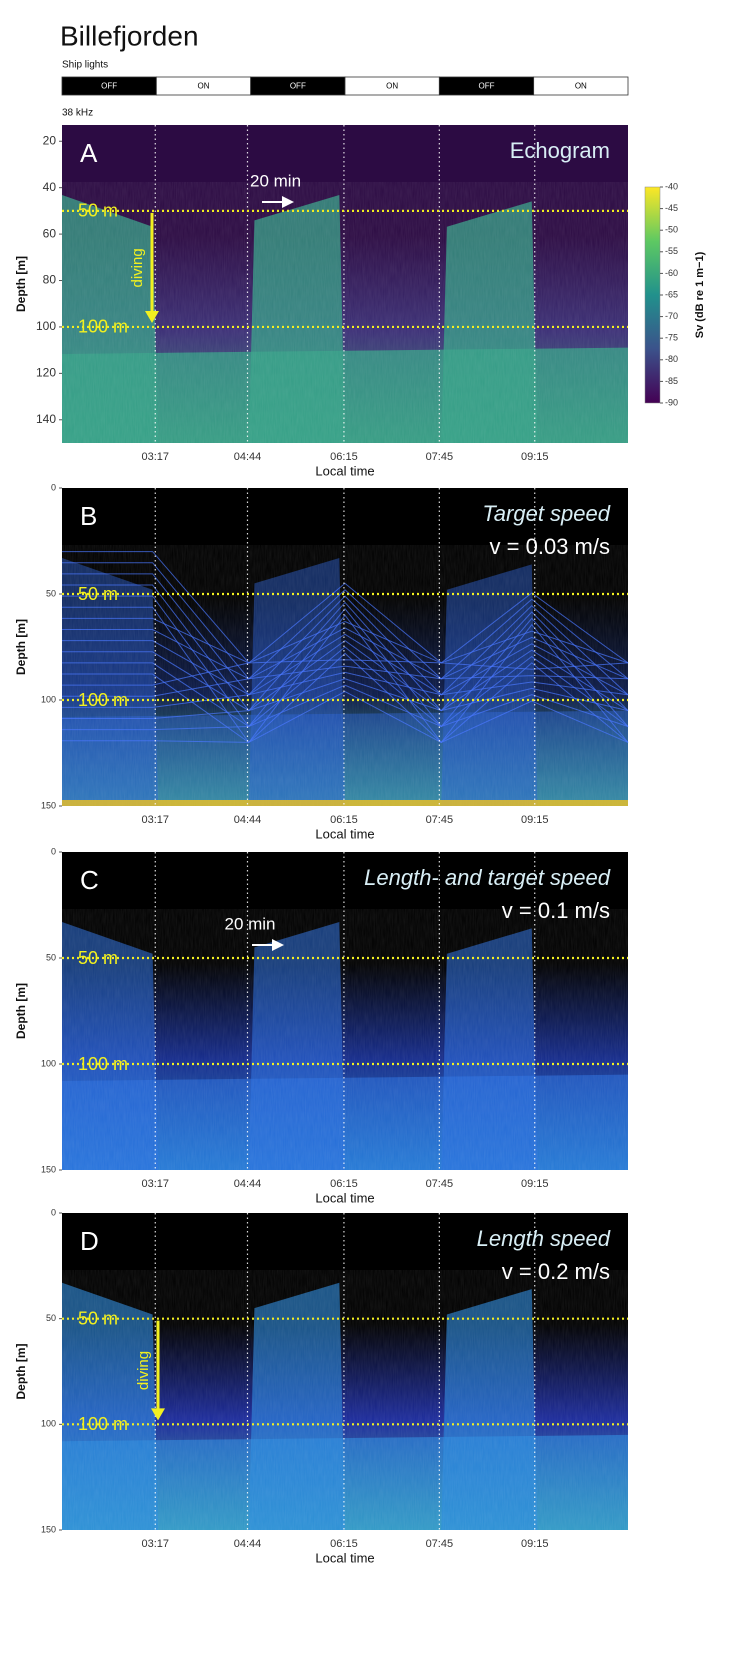  What do you see at coordinates (671, 186) in the screenshot?
I see `colorbar-tick-label: -40` at bounding box center [671, 186].